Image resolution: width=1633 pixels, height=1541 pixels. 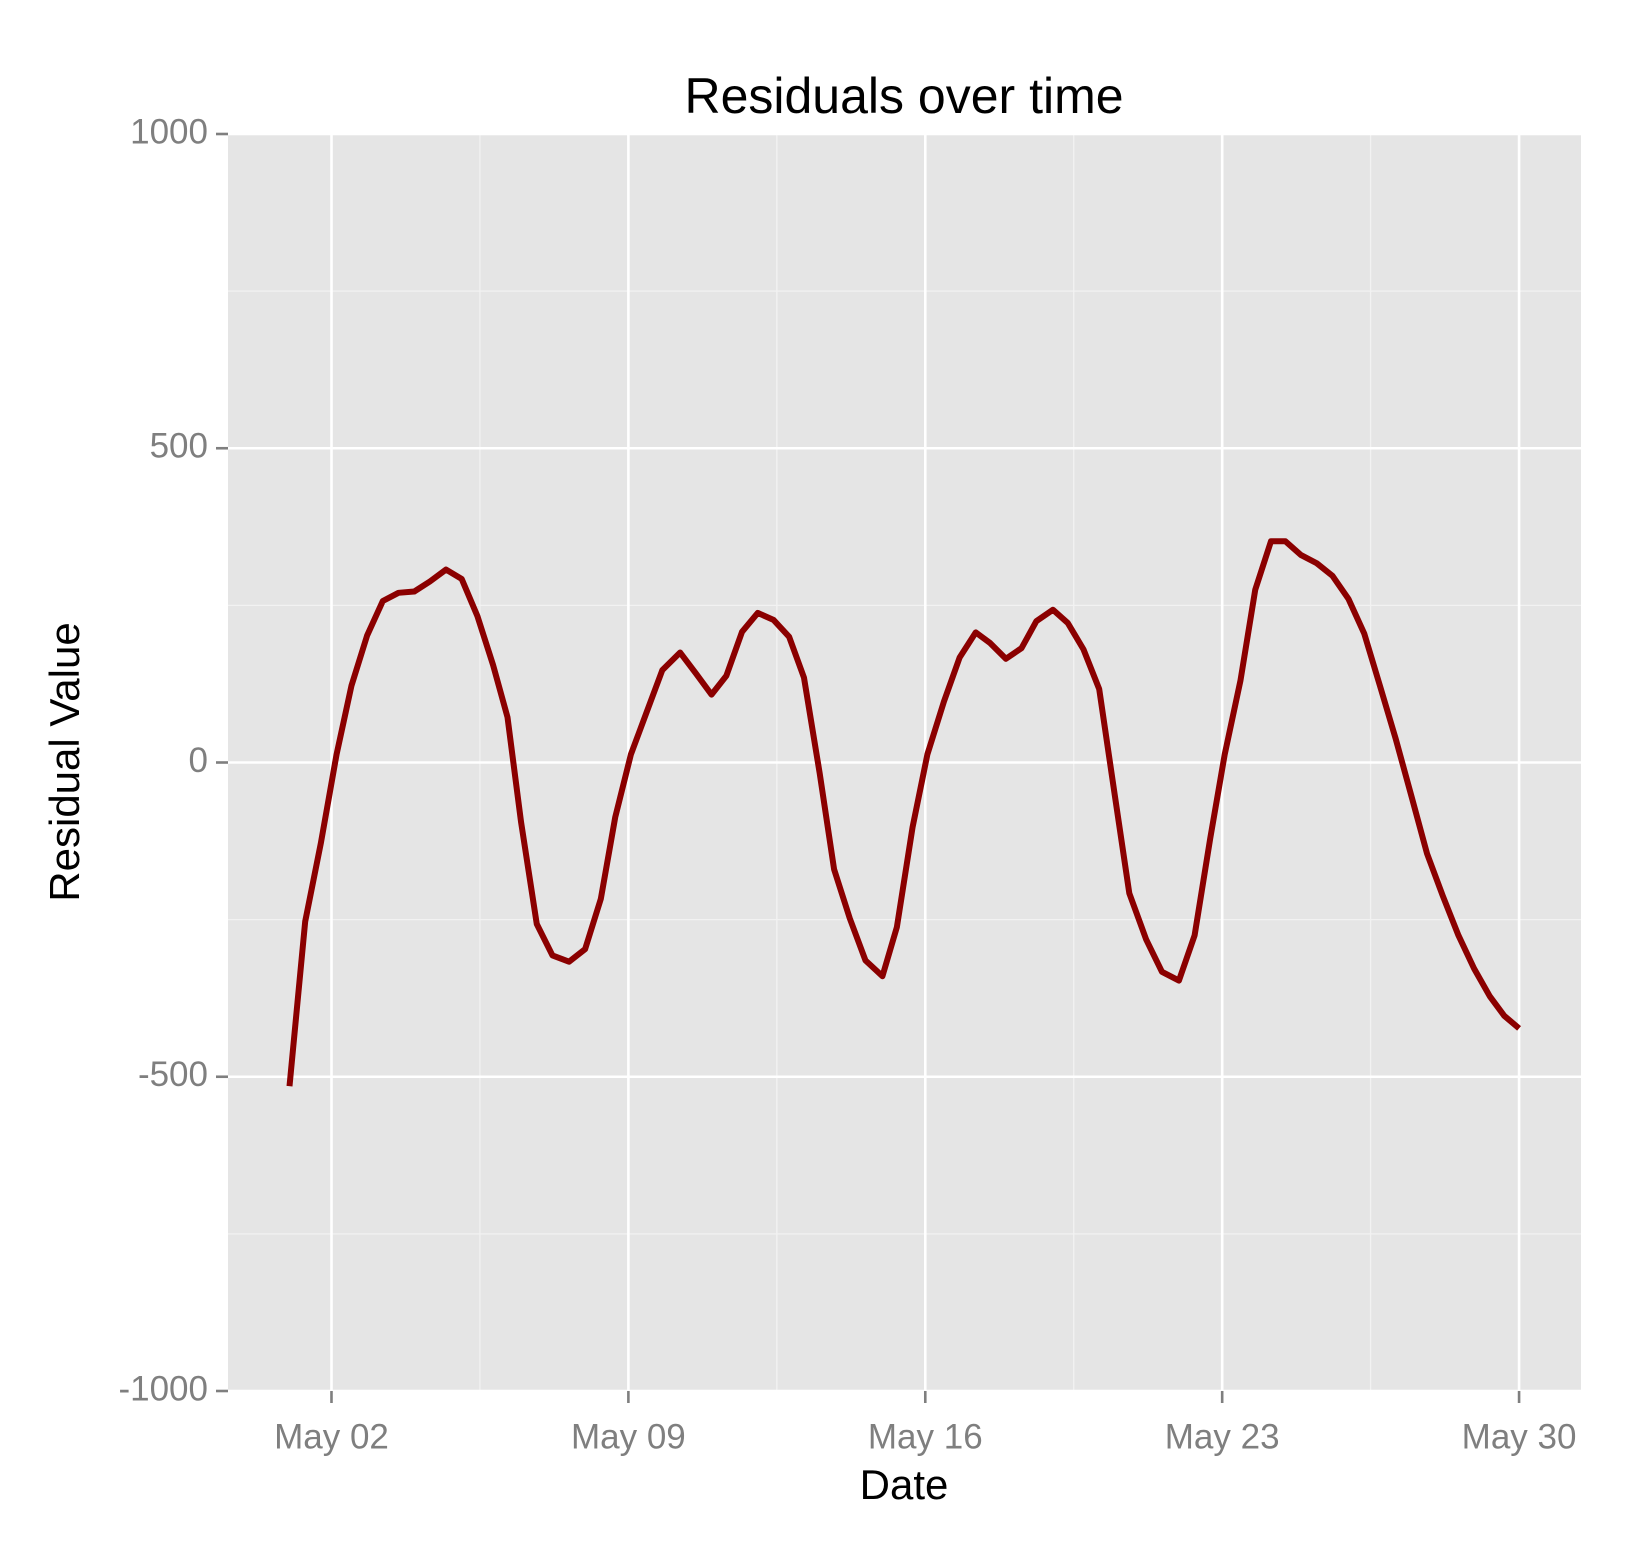 What do you see at coordinates (903, 96) in the screenshot?
I see `chart-title: Residuals over time` at bounding box center [903, 96].